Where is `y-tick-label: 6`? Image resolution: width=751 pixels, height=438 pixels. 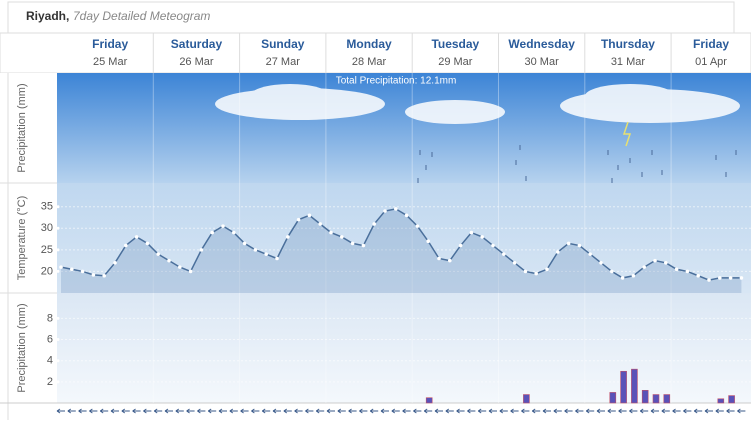 y-tick-label: 6 is located at coordinates (50, 339).